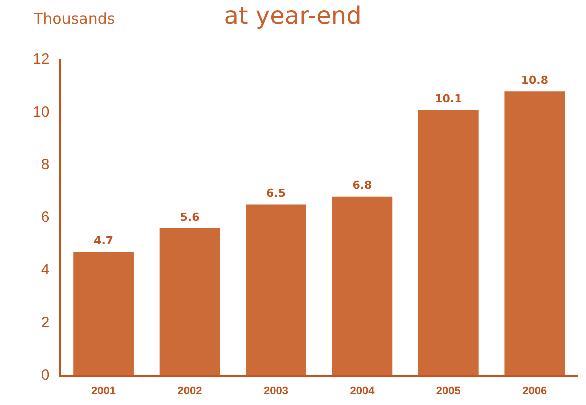 Image resolution: width=586 pixels, height=405 pixels. I want to click on x-tick-label: 2006, so click(535, 391).